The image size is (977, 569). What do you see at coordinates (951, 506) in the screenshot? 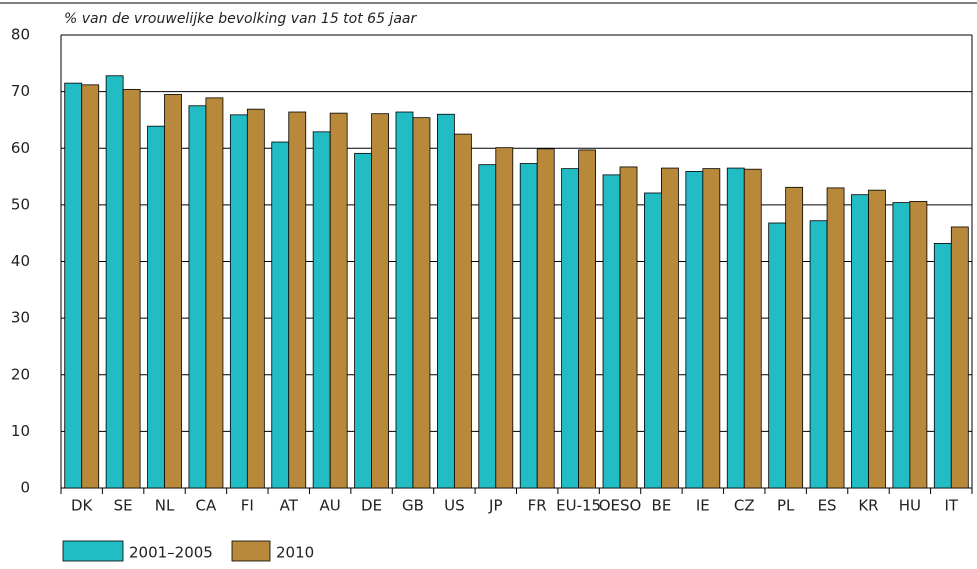
I see `x-tick-label: IT` at bounding box center [951, 506].